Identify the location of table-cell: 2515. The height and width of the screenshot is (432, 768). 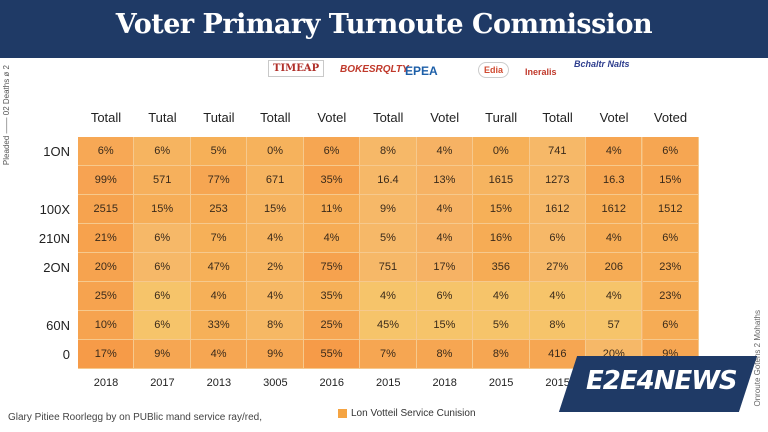
(106, 209).